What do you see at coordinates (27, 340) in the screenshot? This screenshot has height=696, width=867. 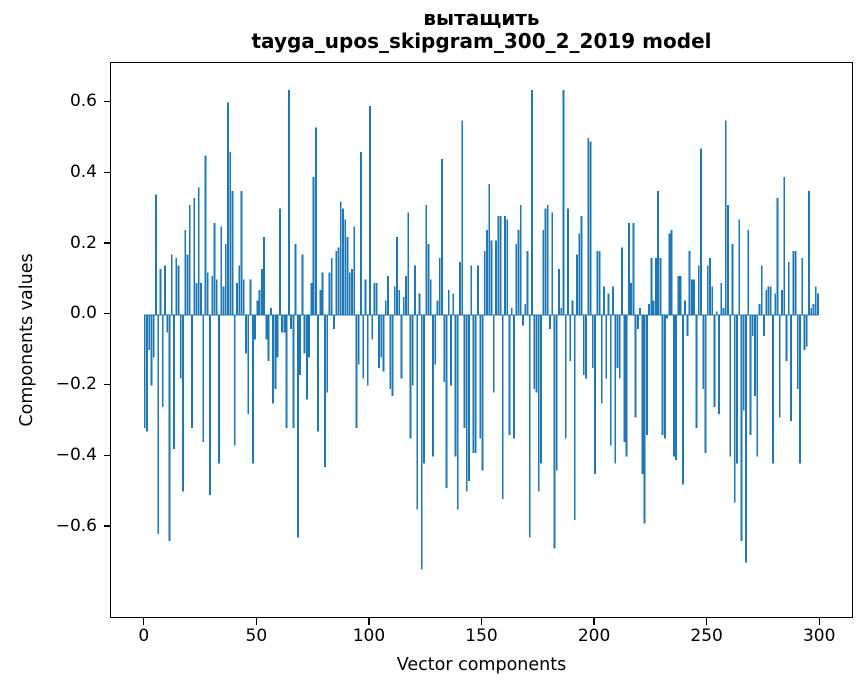 I see `y-axis-label: Components values` at bounding box center [27, 340].